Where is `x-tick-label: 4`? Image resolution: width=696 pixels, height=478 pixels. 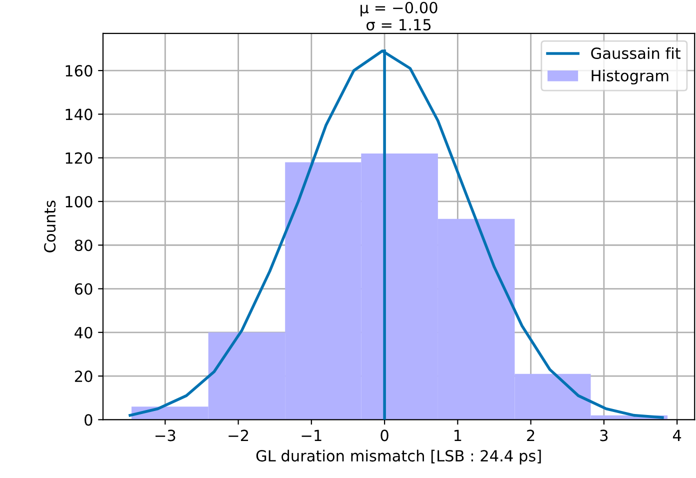
x-tick-label: 4 is located at coordinates (677, 436).